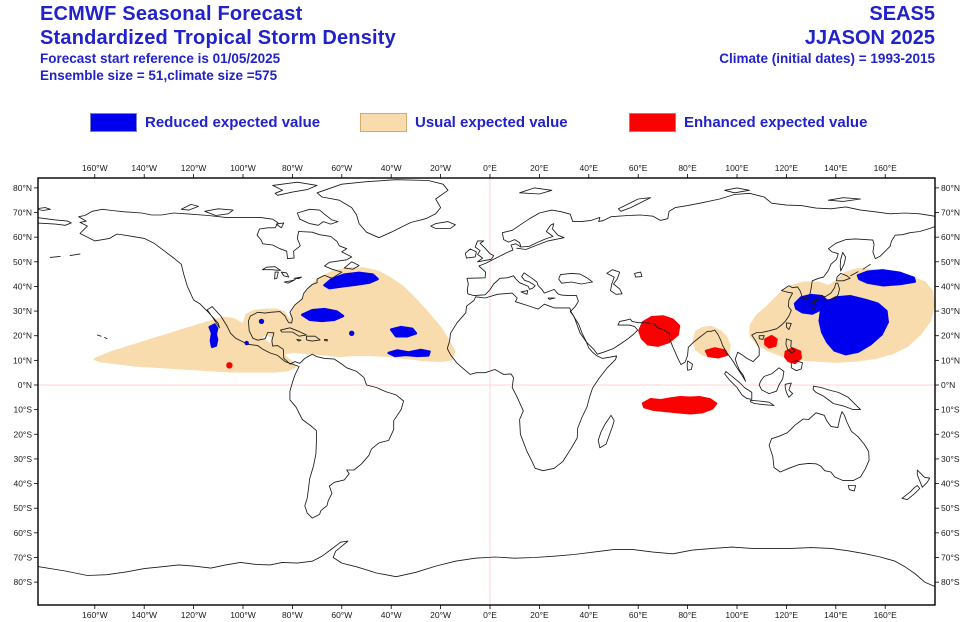 The width and height of the screenshot is (969, 622). What do you see at coordinates (490, 615) in the screenshot?
I see `lon-label-bottom: 0°E` at bounding box center [490, 615].